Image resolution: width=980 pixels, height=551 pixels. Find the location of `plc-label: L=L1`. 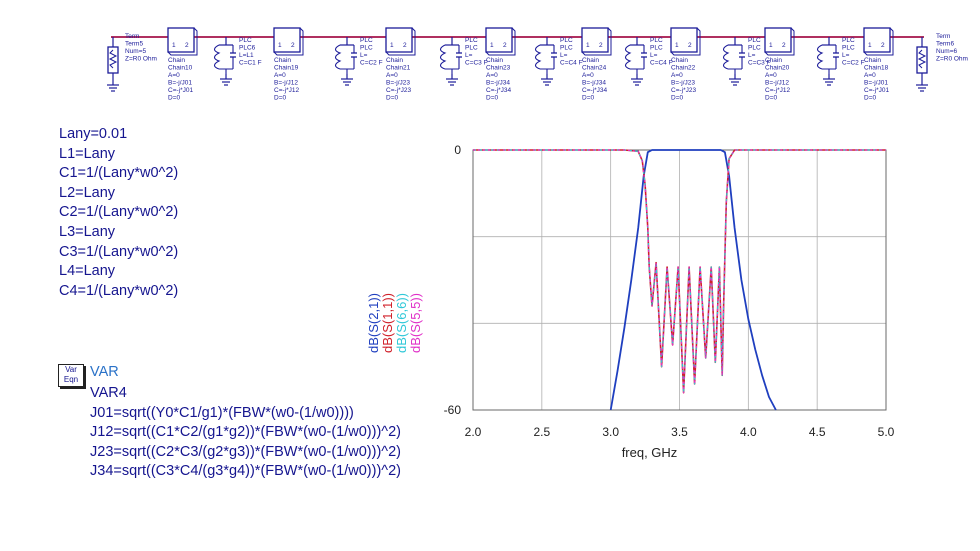

plc-label: L=L1 is located at coordinates (246, 55).